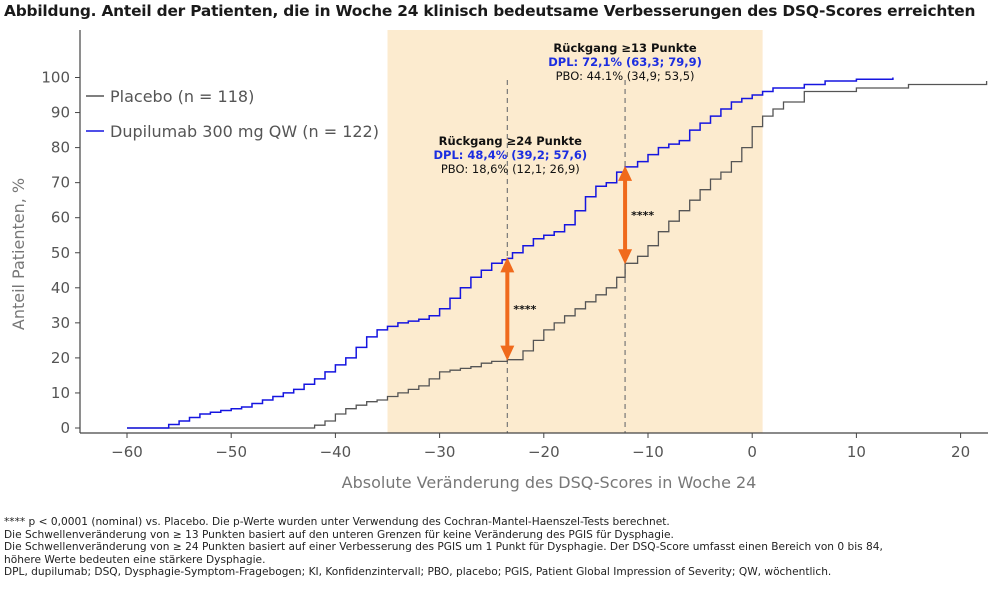 This screenshot has width=1000, height=591. Describe the element at coordinates (60, 393) in the screenshot. I see `y-tick-label: 10` at that location.